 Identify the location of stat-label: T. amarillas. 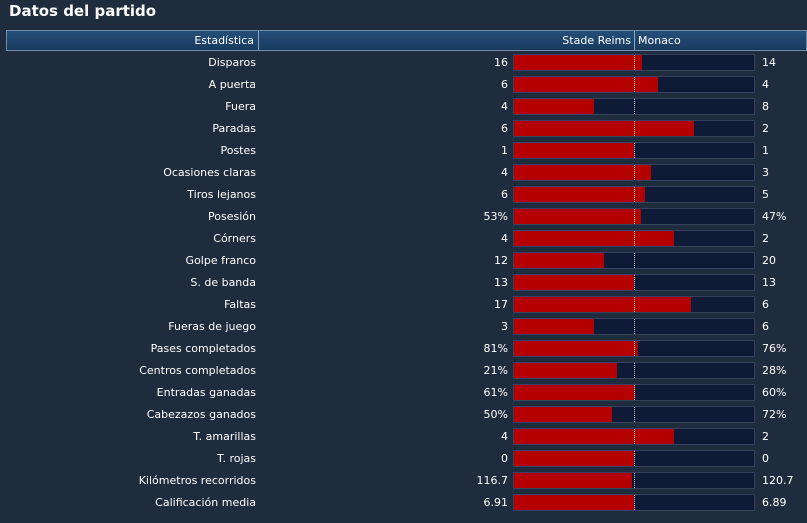
(224, 436).